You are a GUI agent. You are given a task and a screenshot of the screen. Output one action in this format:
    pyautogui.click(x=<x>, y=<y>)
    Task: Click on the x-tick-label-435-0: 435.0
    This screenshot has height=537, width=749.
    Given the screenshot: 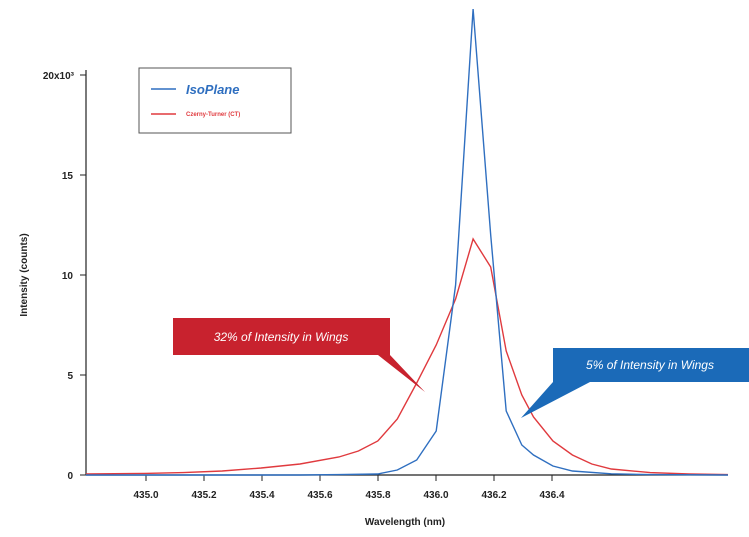 What is the action you would take?
    pyautogui.click(x=145, y=495)
    